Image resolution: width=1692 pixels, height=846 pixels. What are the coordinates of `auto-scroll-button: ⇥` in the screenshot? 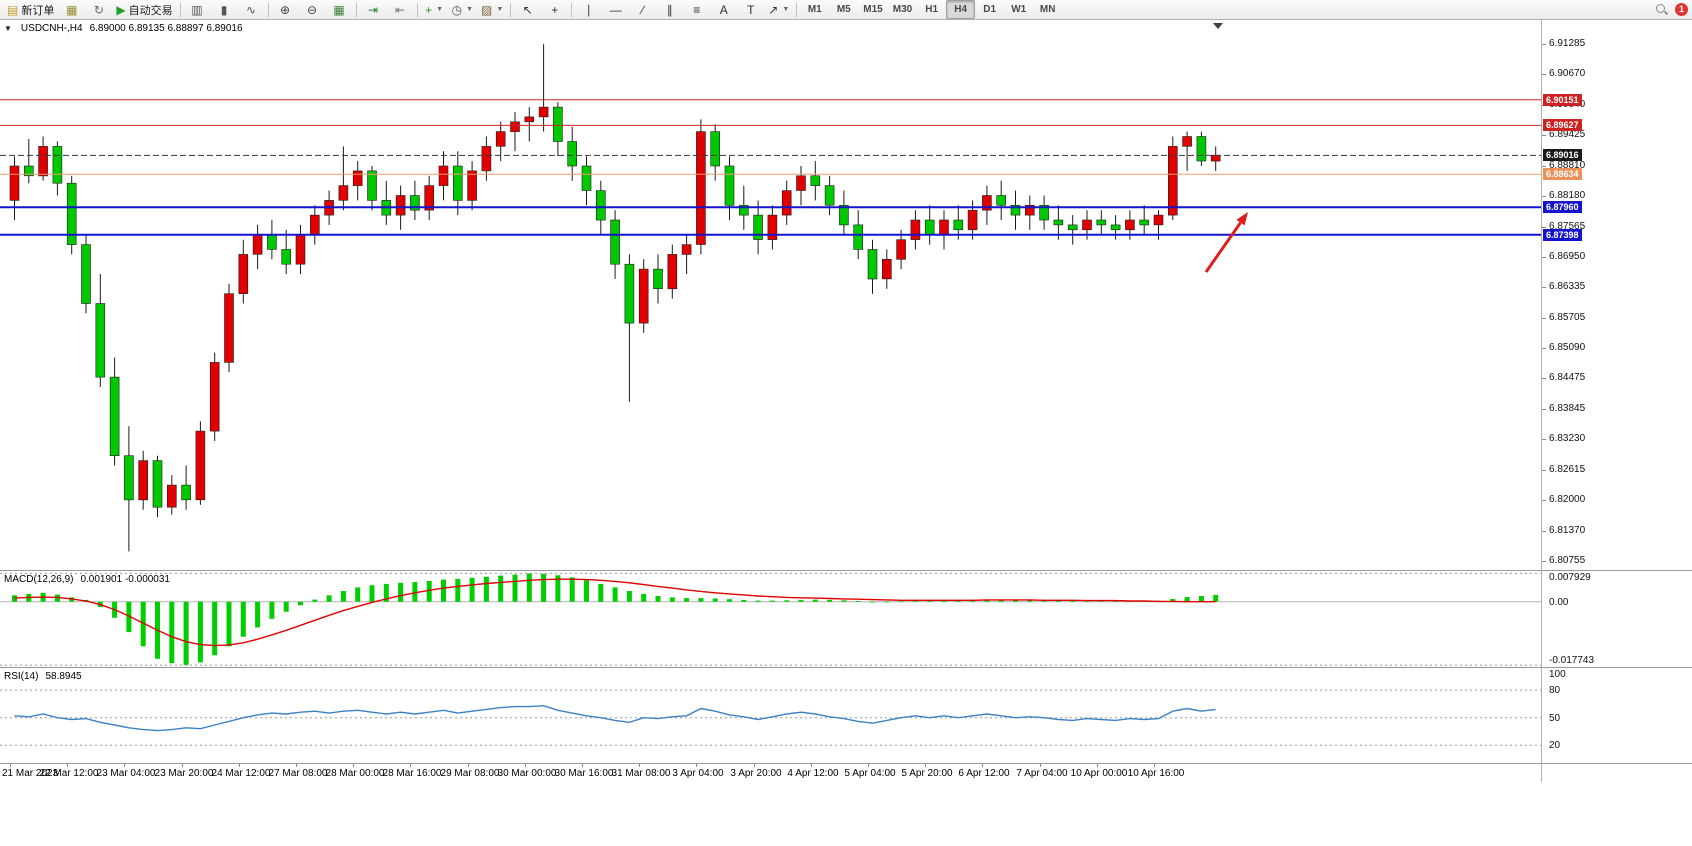 It's located at (373, 9).